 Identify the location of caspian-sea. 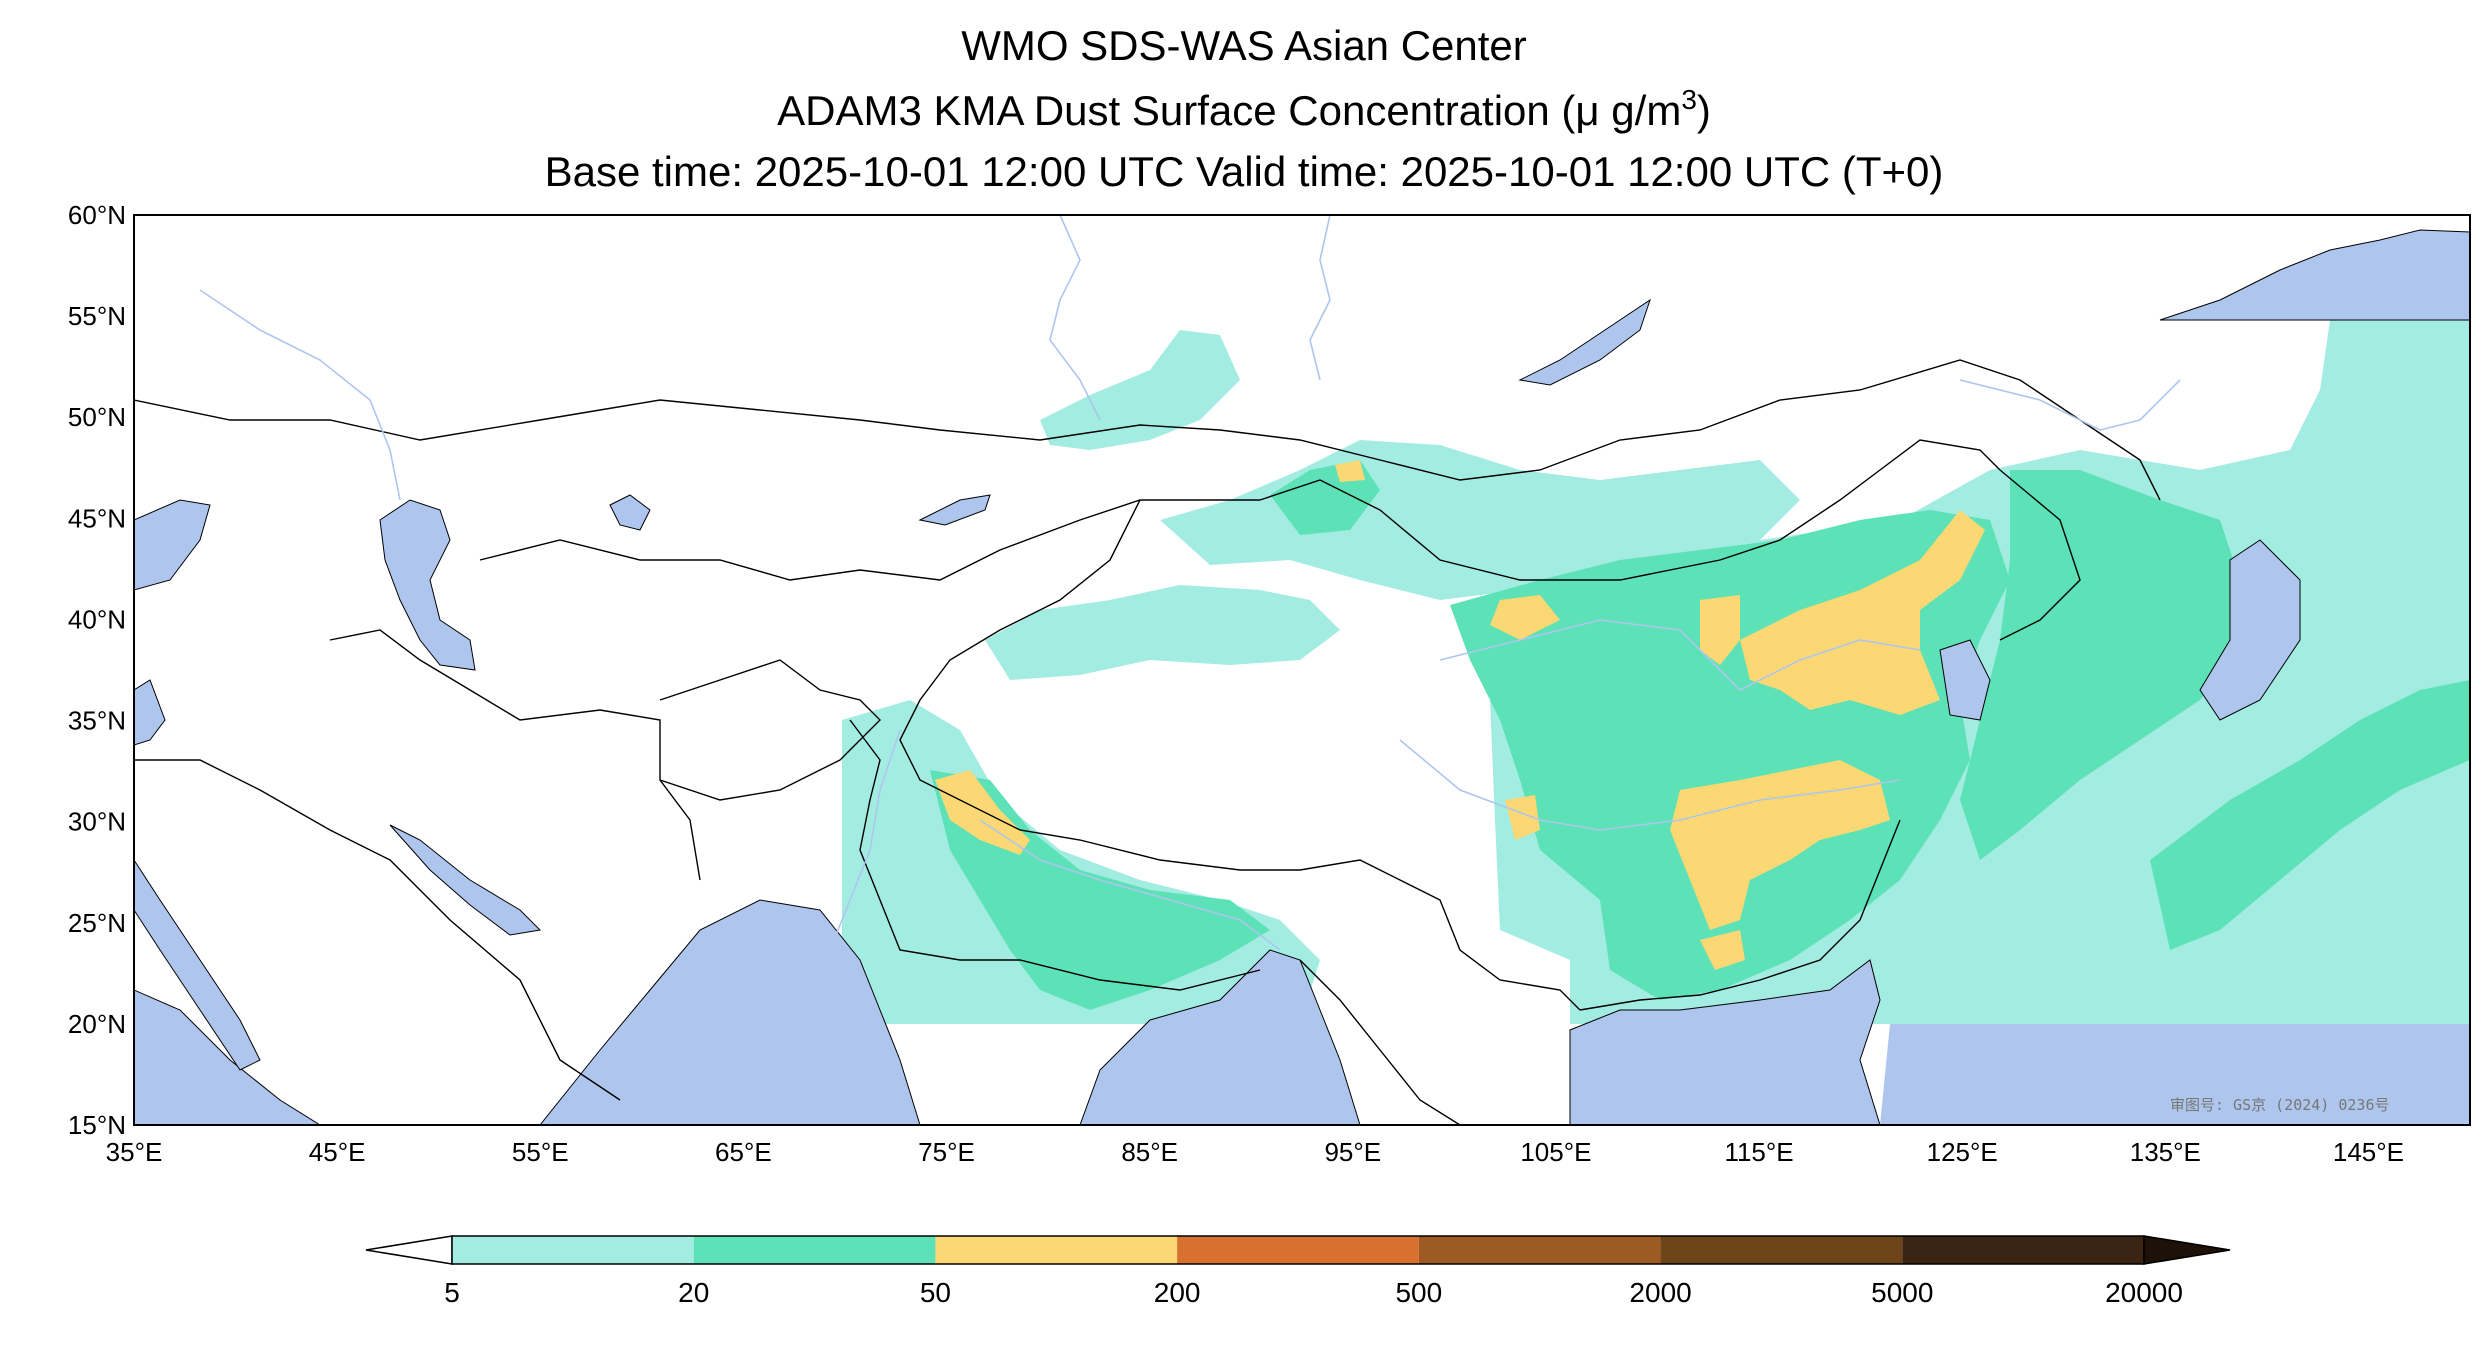
(427, 585).